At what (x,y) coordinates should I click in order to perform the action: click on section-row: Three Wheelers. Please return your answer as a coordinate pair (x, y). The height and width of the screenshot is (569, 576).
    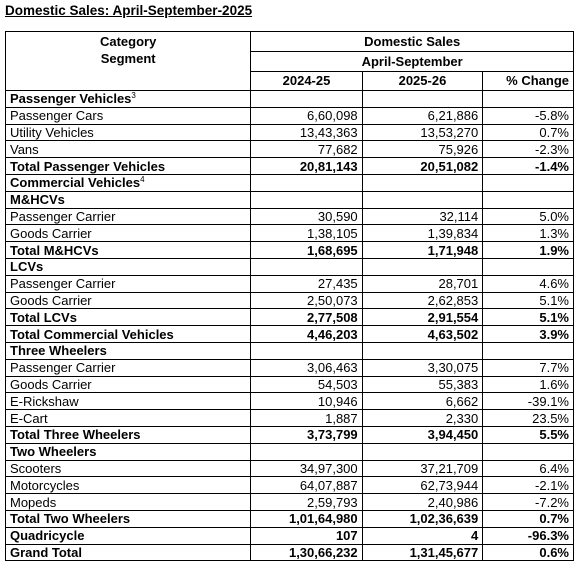
    Looking at the image, I should click on (289, 350).